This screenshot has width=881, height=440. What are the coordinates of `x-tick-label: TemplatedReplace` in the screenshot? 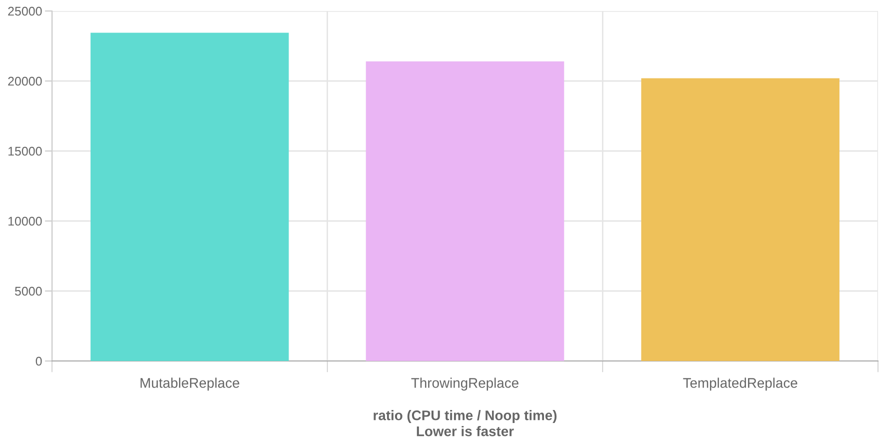 It's located at (740, 384).